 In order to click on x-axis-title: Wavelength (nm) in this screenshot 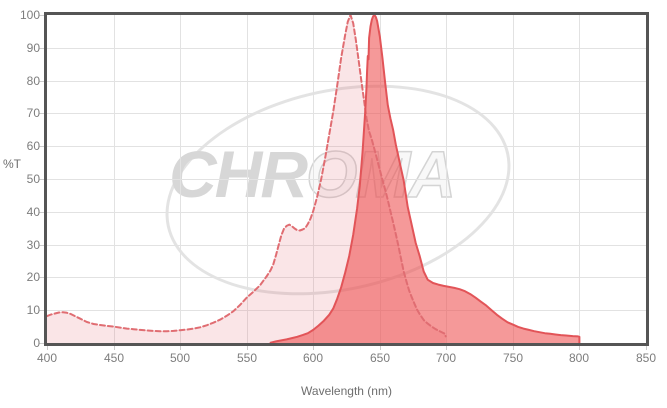, I will do `click(346, 391)`.